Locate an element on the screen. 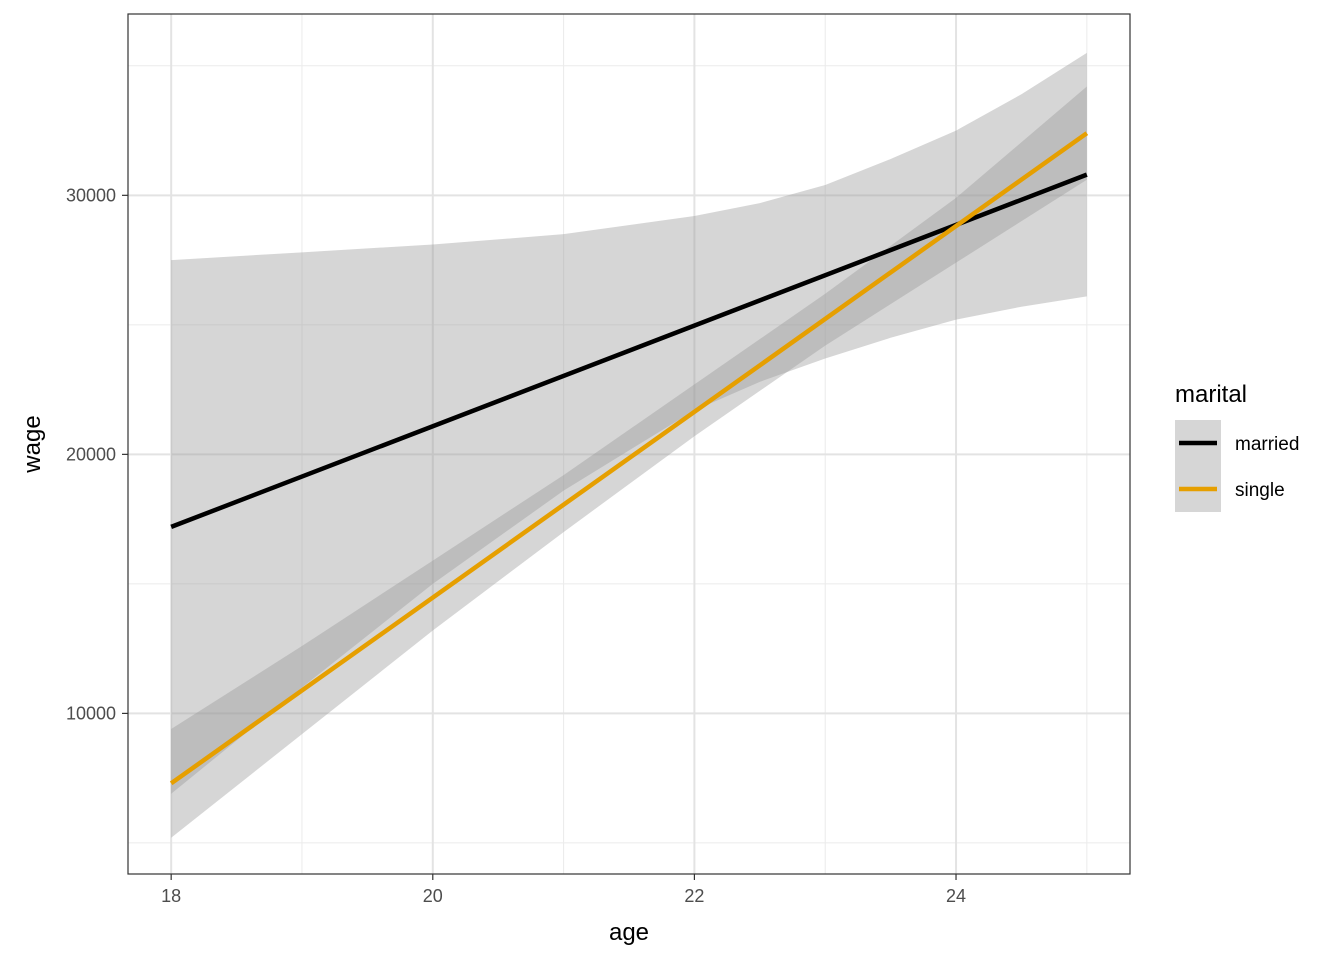  legend-title: marital is located at coordinates (1211, 394).